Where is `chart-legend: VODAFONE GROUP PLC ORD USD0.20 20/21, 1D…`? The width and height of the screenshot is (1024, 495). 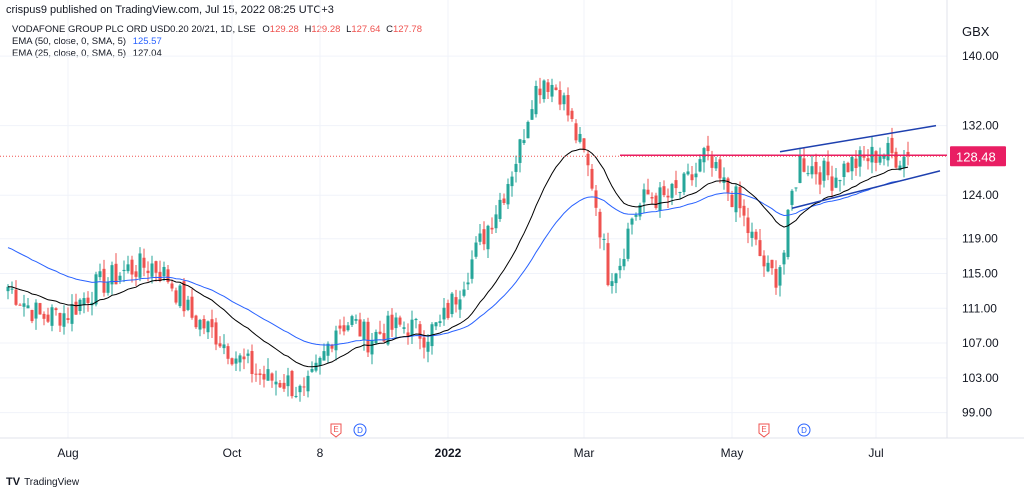
chart-legend: VODAFONE GROUP PLC ORD USD0.20 20/21, 1D… is located at coordinates (217, 42).